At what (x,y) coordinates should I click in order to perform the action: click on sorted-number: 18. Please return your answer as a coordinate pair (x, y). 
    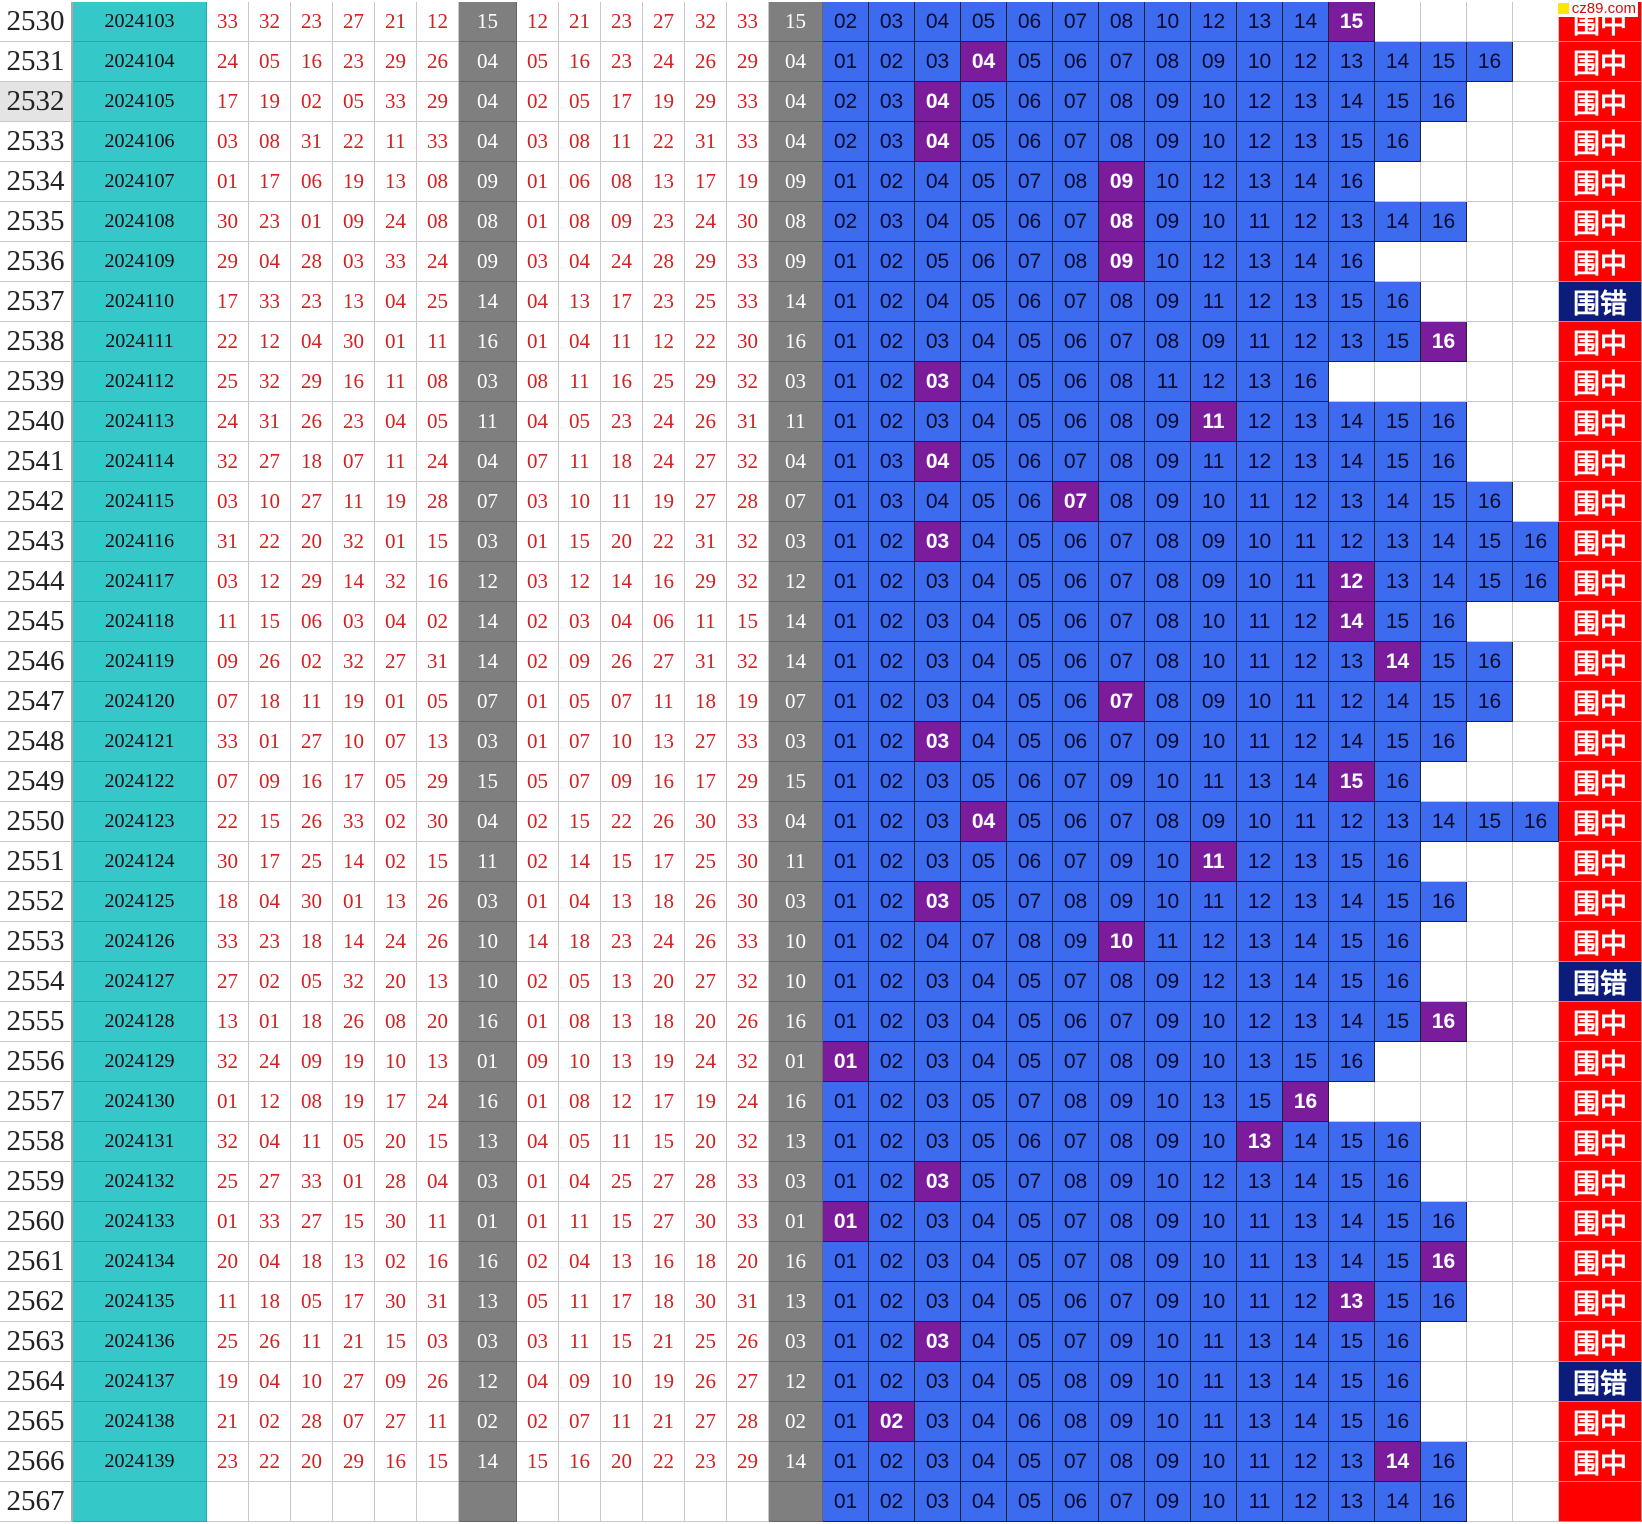
    Looking at the image, I should click on (664, 1022).